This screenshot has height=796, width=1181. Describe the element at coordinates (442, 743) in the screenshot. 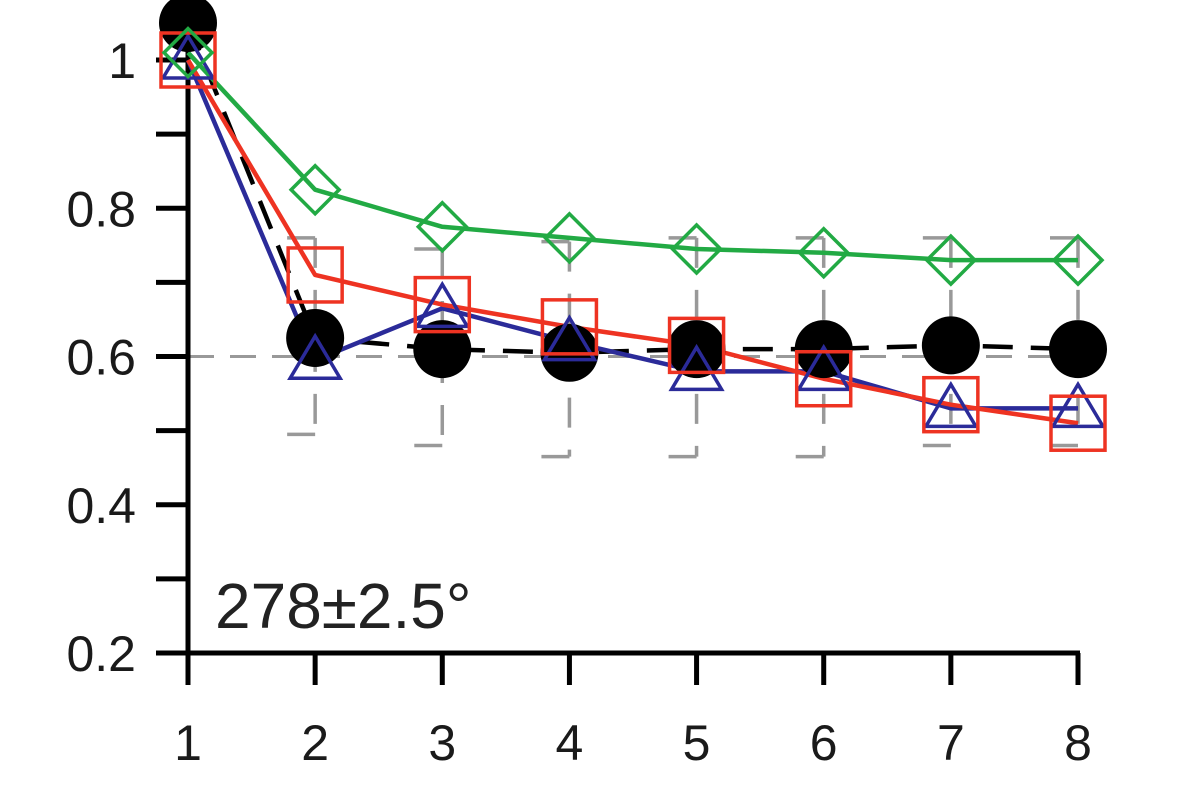

I see `x-tick-label: 3` at that location.